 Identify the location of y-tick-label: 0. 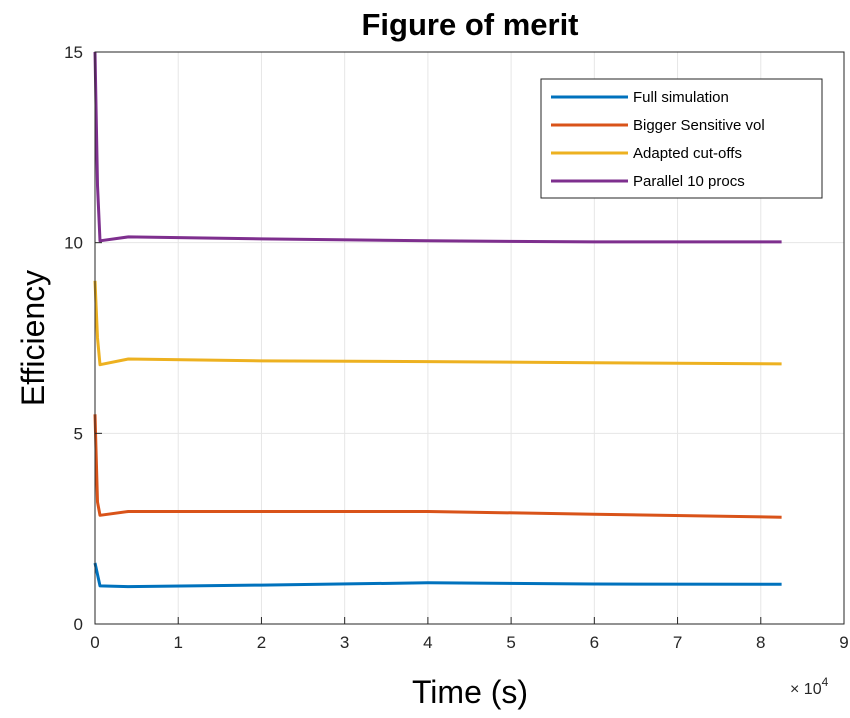
(78, 624).